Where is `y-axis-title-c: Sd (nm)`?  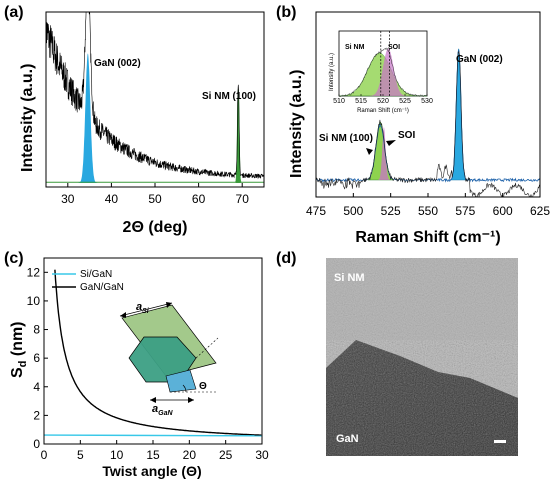 y-axis-title-c: Sd (nm) is located at coordinates (19, 349).